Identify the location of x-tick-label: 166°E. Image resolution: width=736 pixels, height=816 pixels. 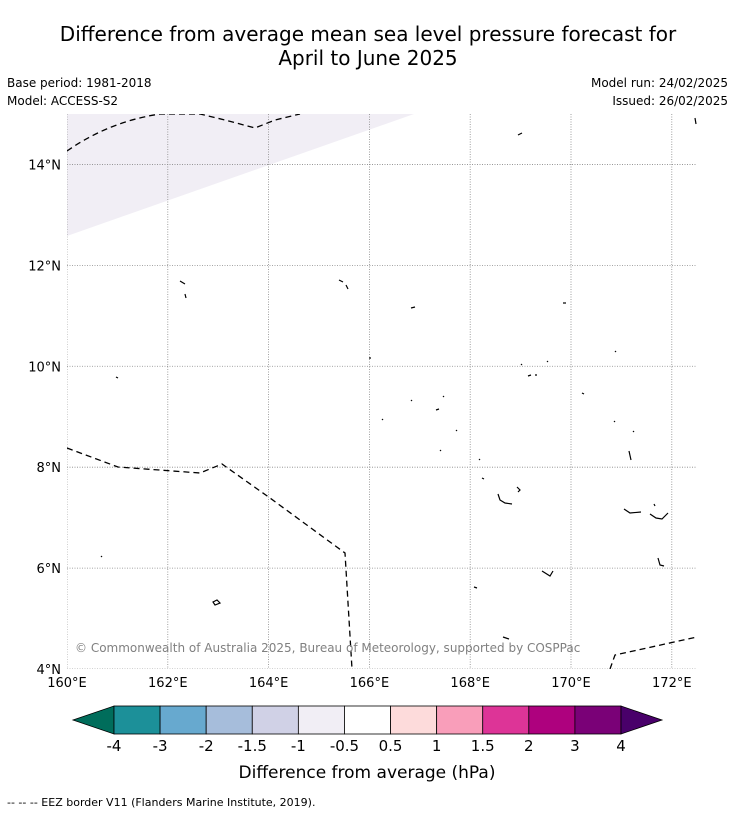
(370, 683).